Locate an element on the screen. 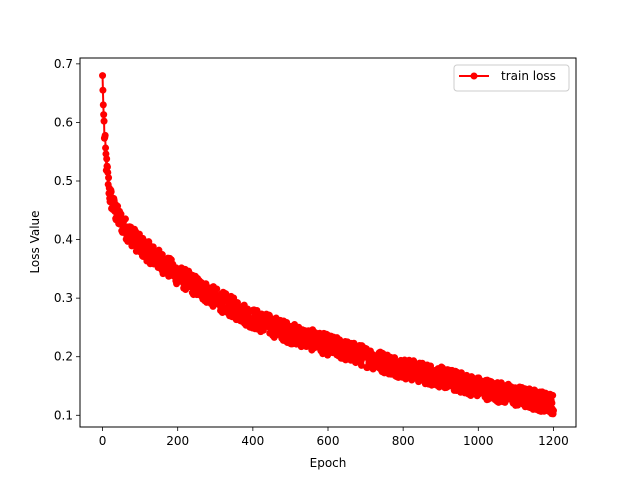 The height and width of the screenshot is (480, 640). x-tick-label: 0 is located at coordinates (103, 441).